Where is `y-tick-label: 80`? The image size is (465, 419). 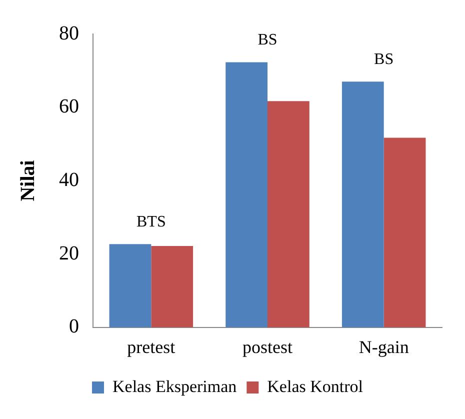
y-tick-label: 80 is located at coordinates (69, 33).